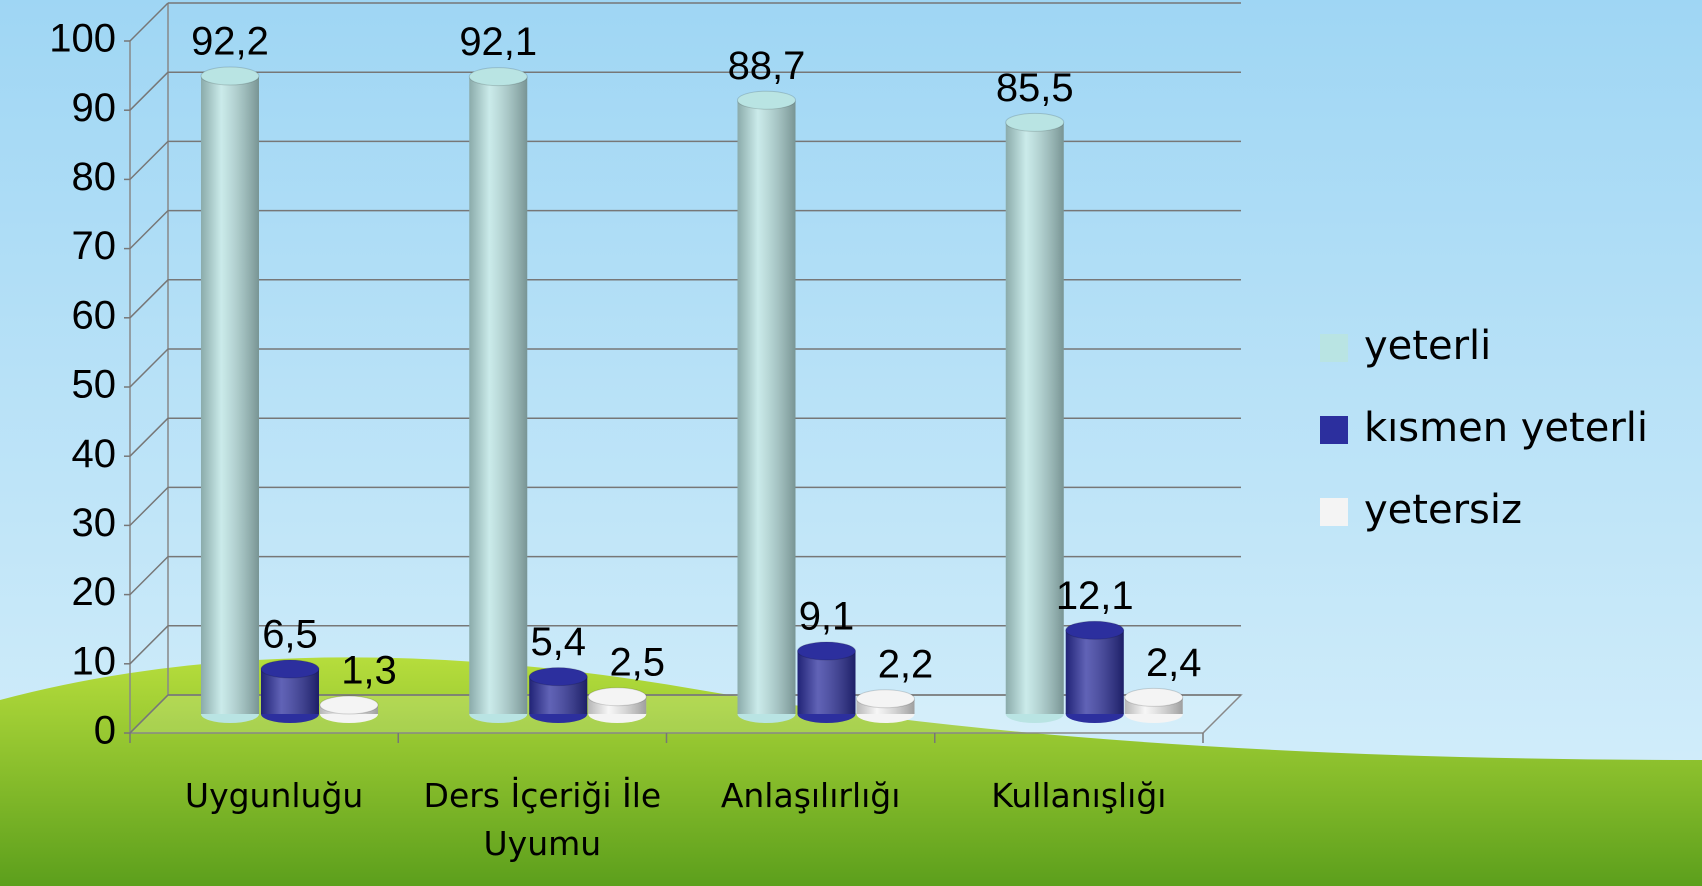 This screenshot has width=1702, height=886. I want to click on value-label: 9,1, so click(827, 617).